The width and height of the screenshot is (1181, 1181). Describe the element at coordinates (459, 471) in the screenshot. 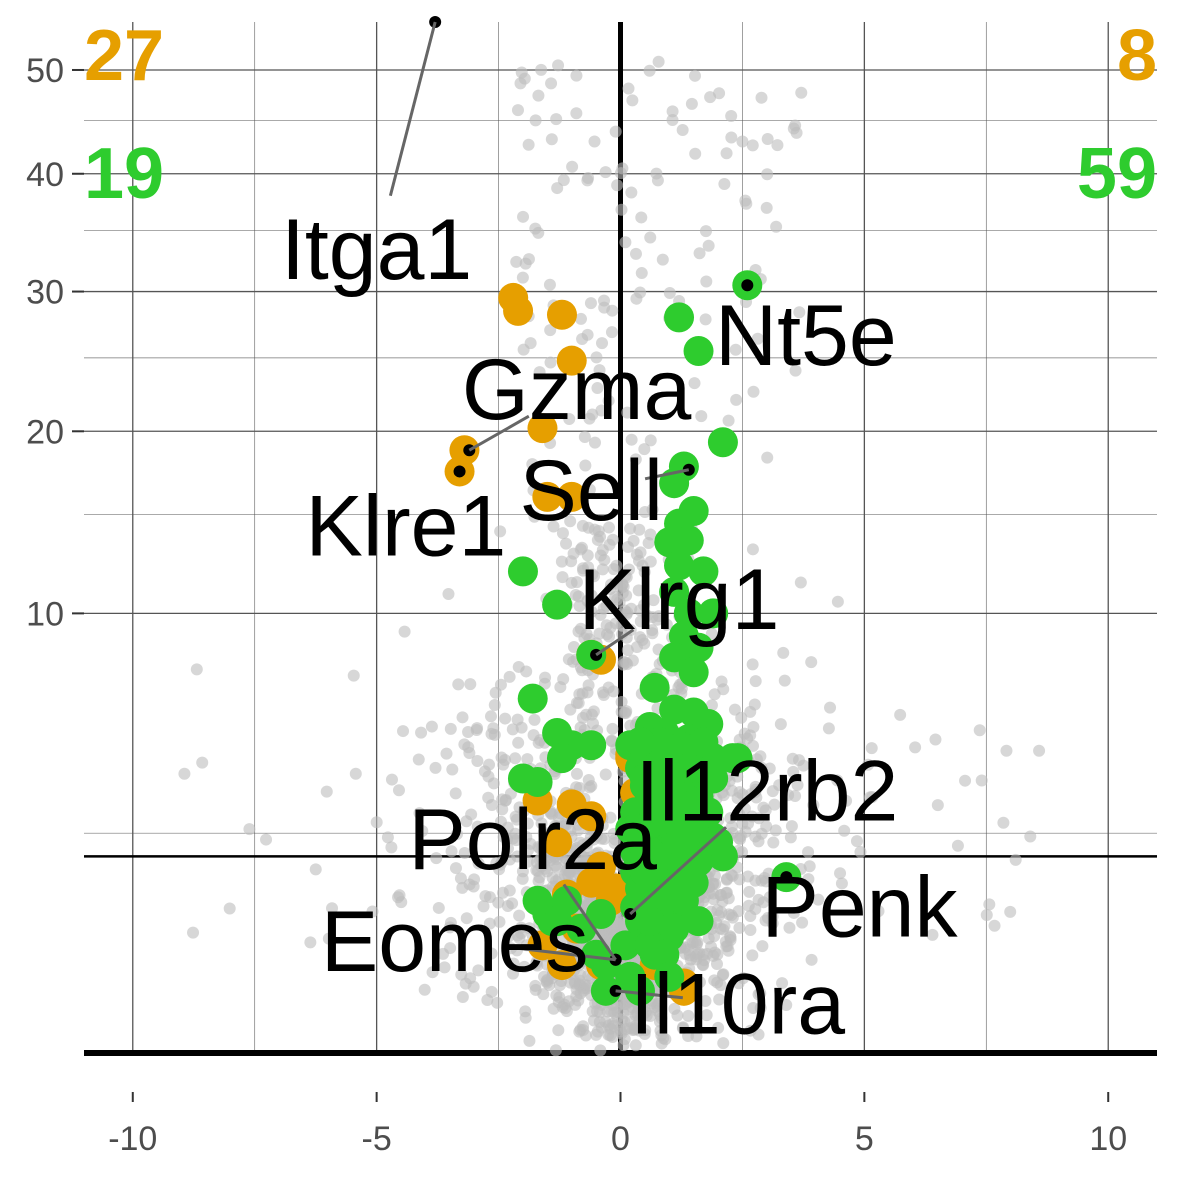

I see `highlight-point-klre1` at that location.